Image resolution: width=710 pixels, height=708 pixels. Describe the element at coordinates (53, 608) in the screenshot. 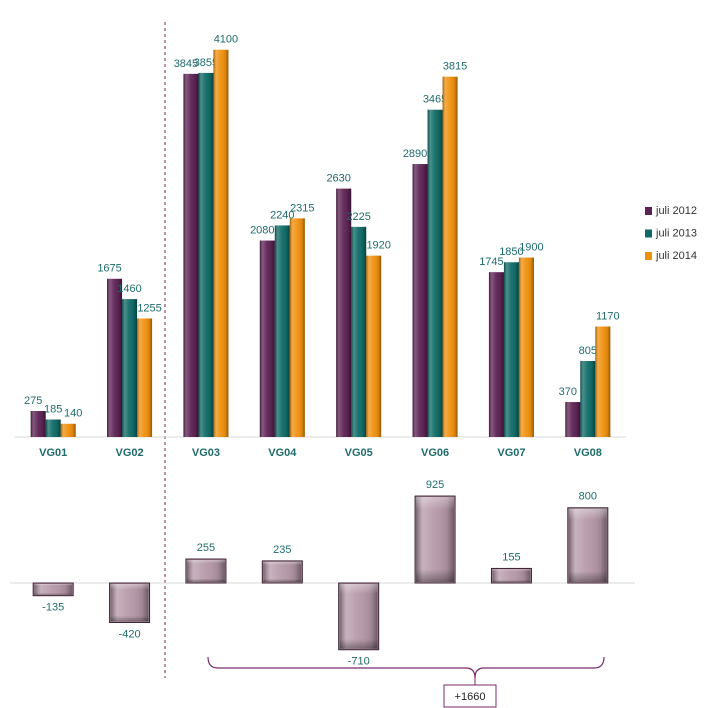

I see `data-label: -135` at that location.